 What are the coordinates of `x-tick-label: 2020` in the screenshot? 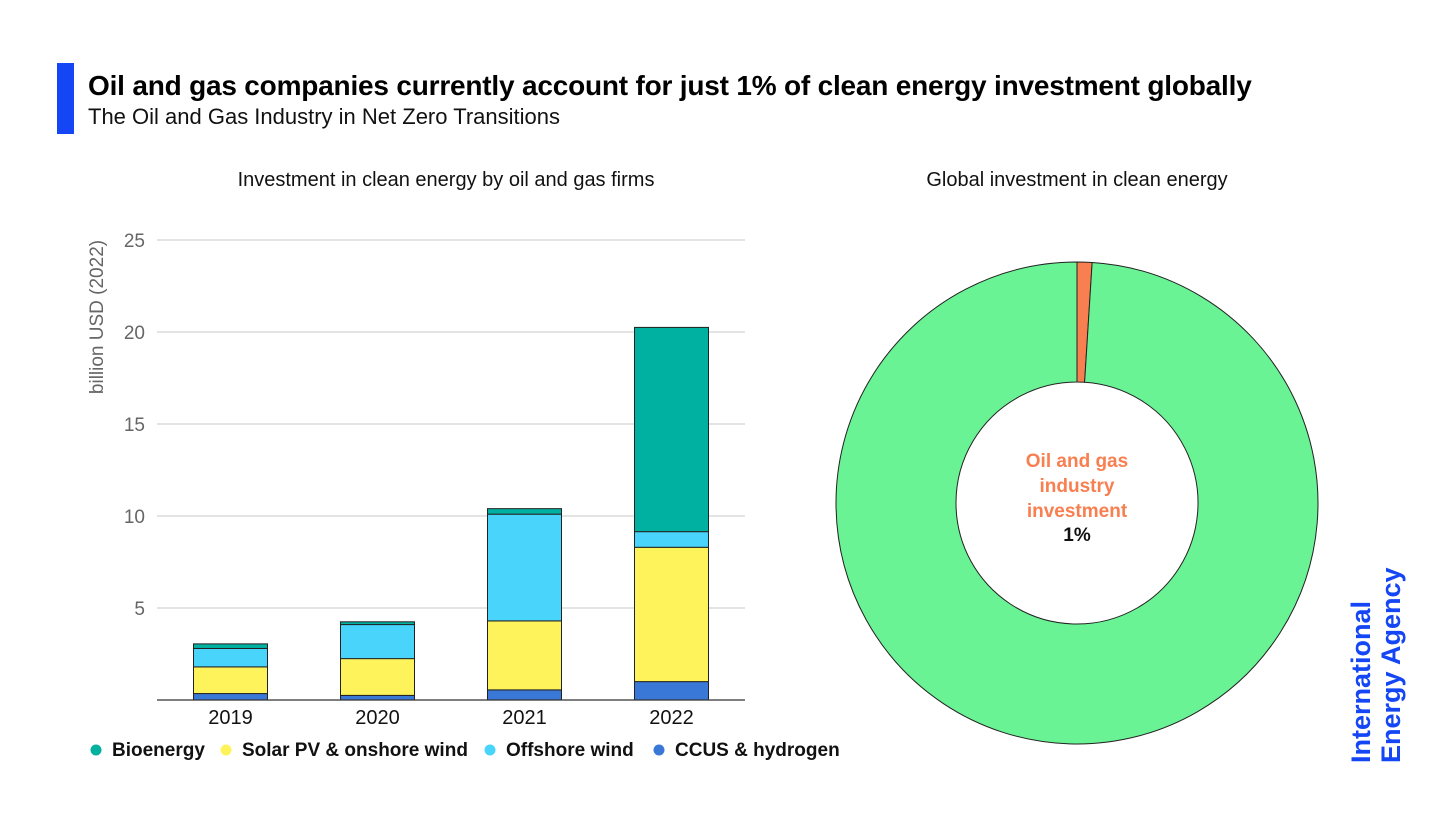 It's located at (377, 718).